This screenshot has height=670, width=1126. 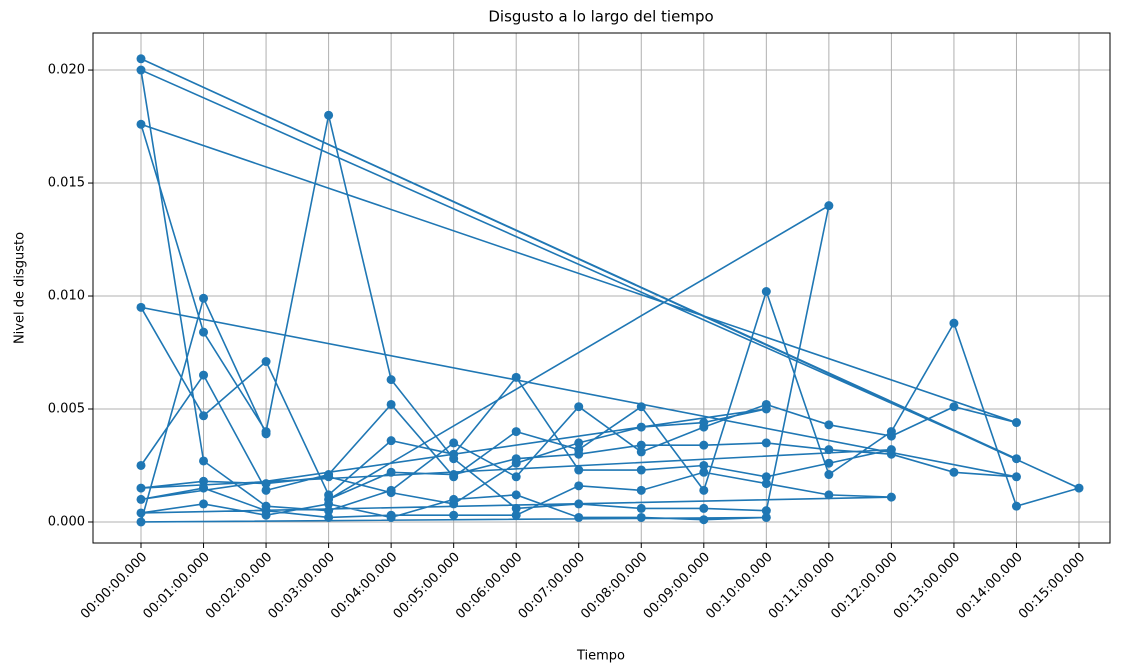 I want to click on y-axis-label: Nivel de disgusto, so click(x=20, y=288).